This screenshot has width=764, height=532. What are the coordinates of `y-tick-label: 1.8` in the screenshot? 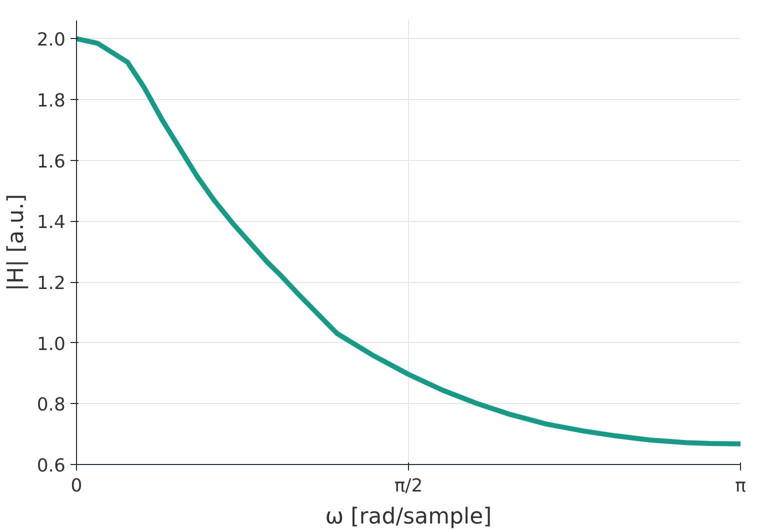 It's located at (51, 101).